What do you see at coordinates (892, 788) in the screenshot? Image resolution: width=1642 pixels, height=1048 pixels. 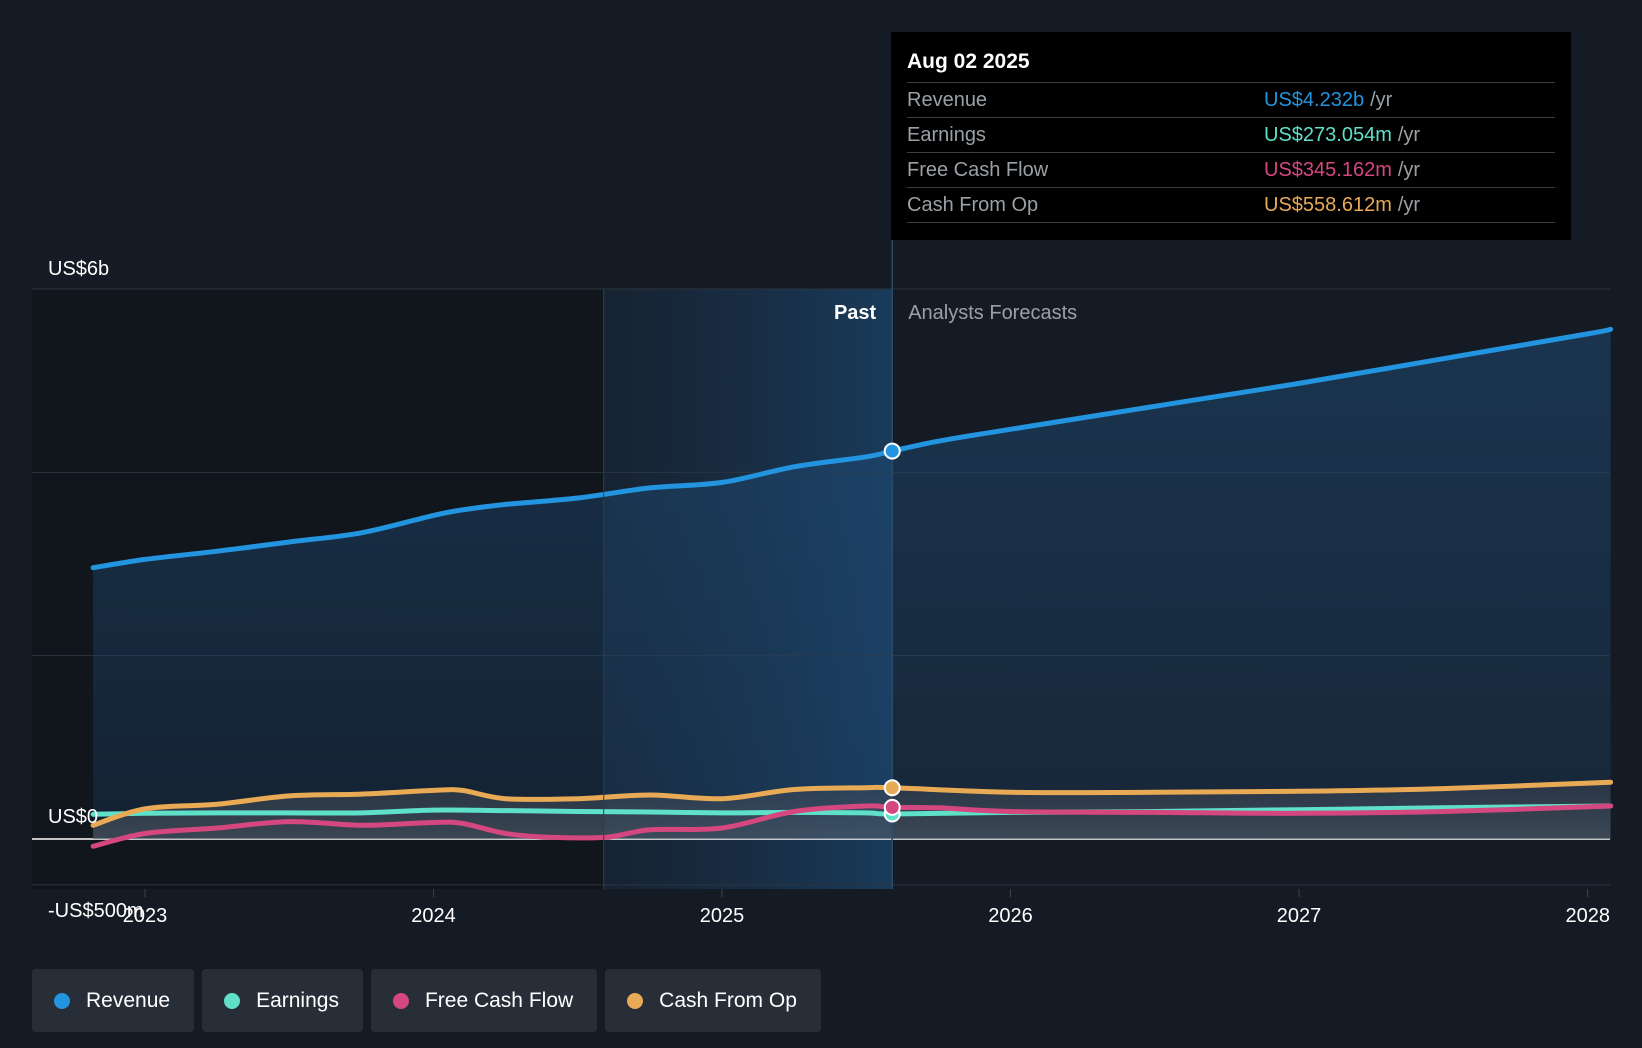 I see `cfo-marker` at bounding box center [892, 788].